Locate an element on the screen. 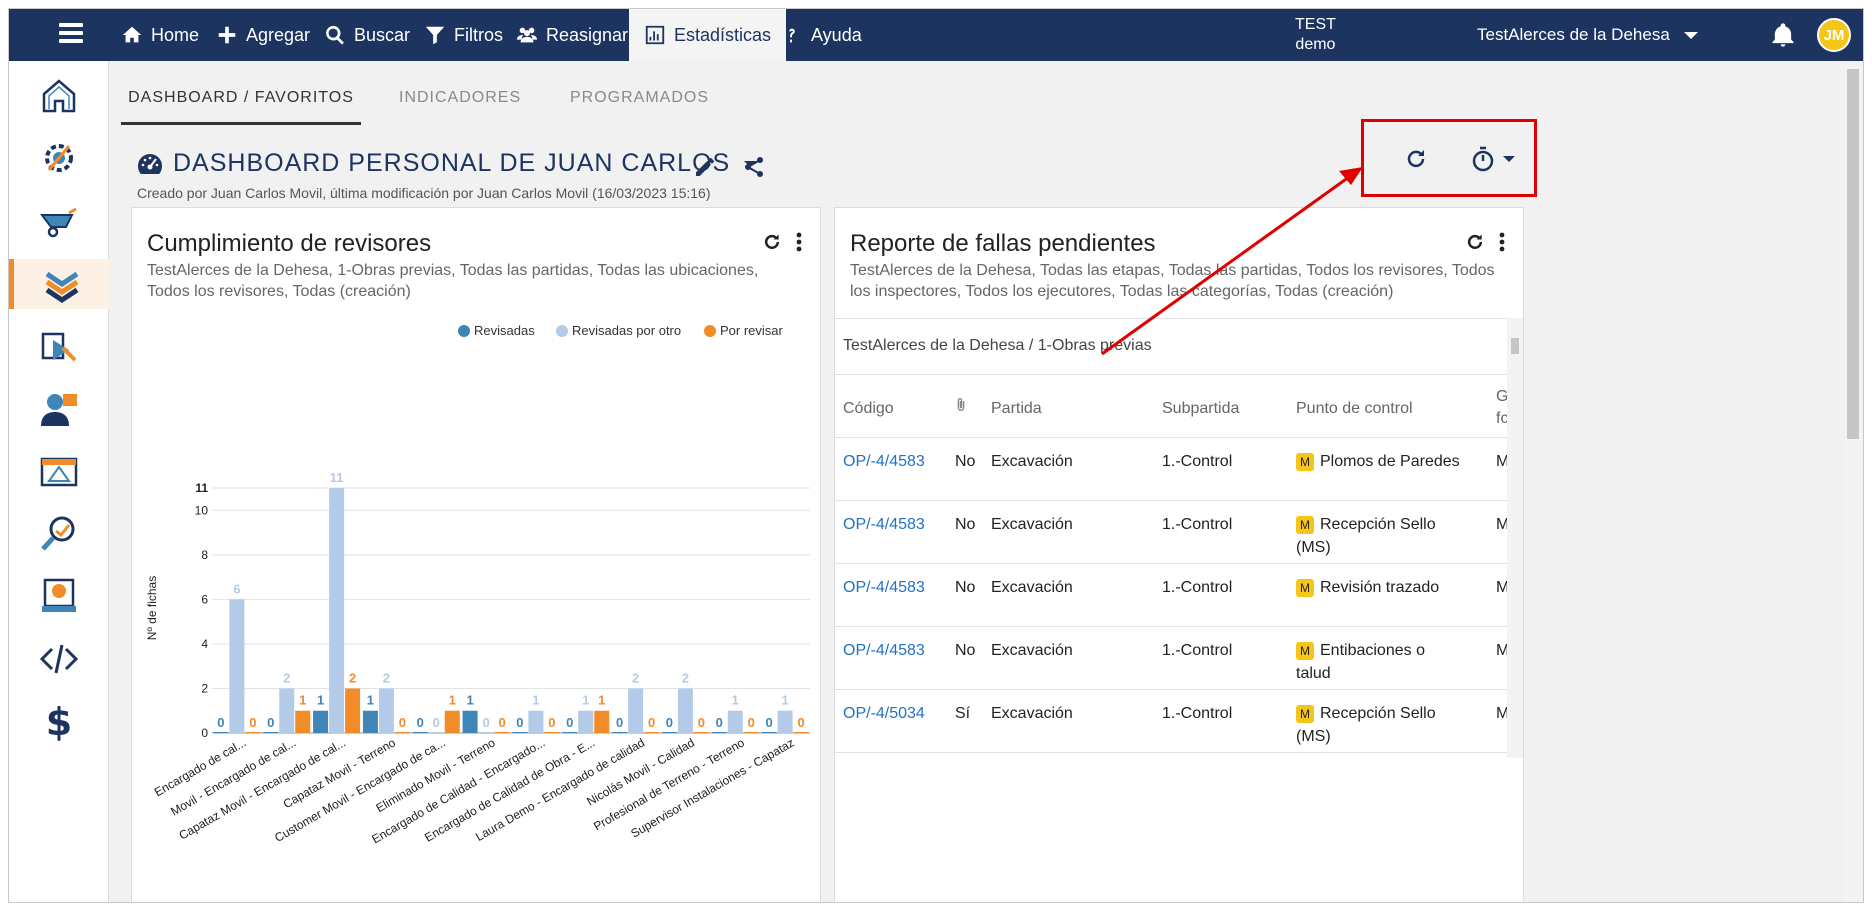 The height and width of the screenshot is (909, 1872). sidebar-settings is located at coordinates (59, 158).